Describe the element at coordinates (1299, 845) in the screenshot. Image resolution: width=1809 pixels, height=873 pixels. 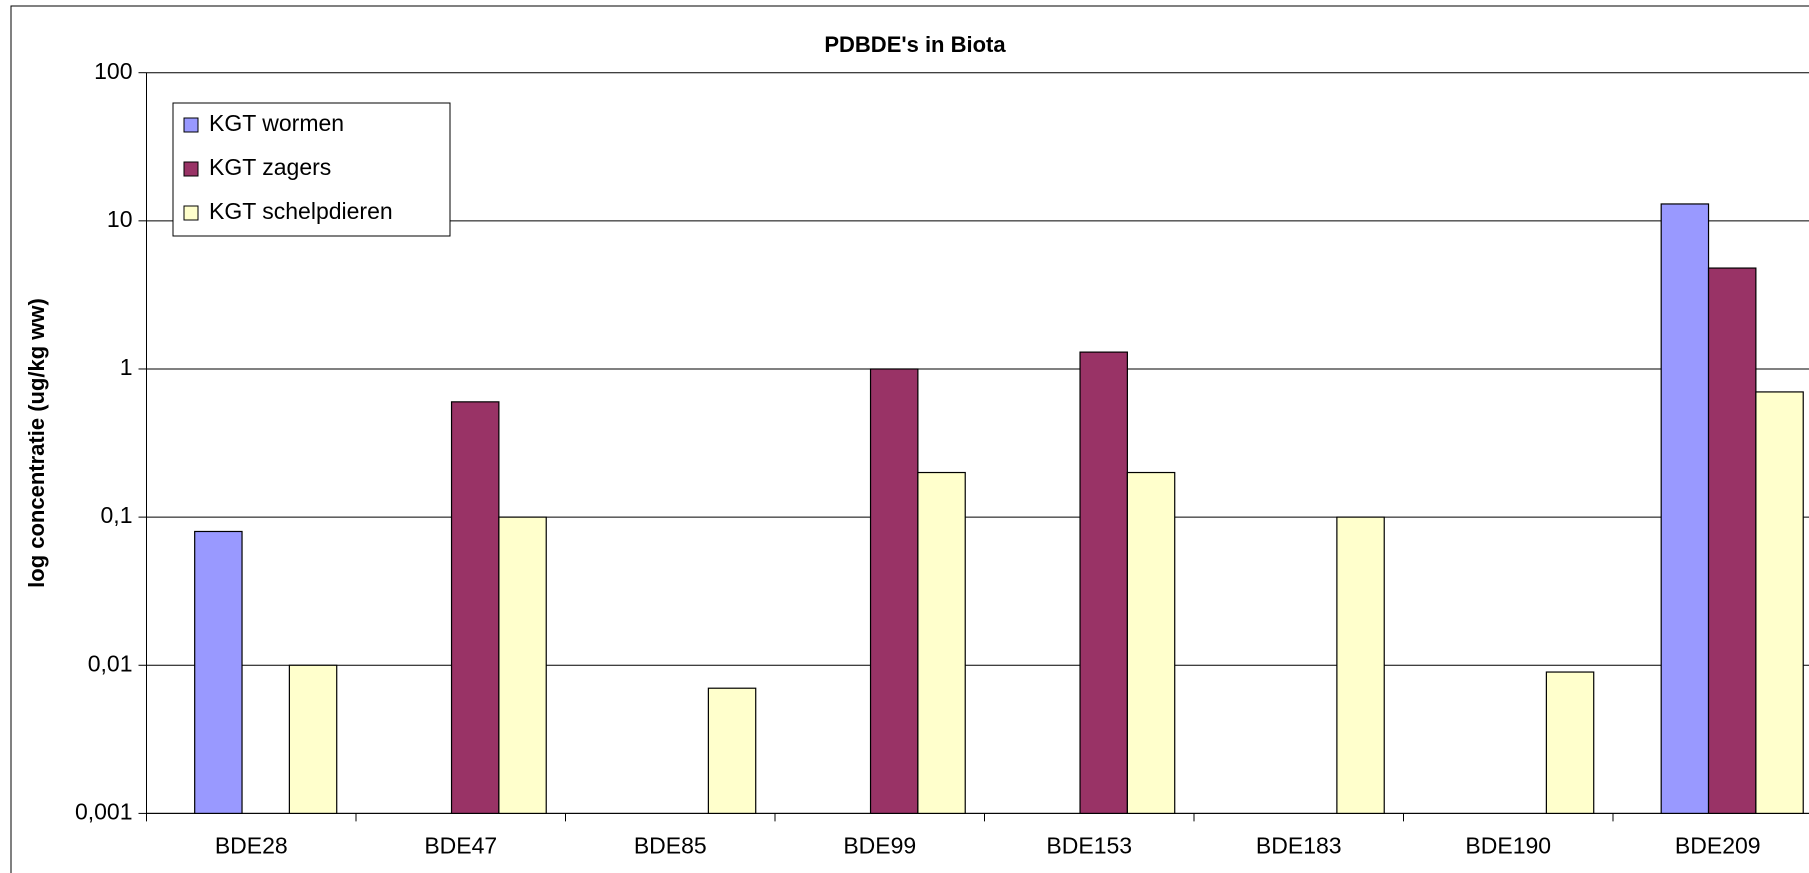
I see `x-tick-label: BDE183` at that location.